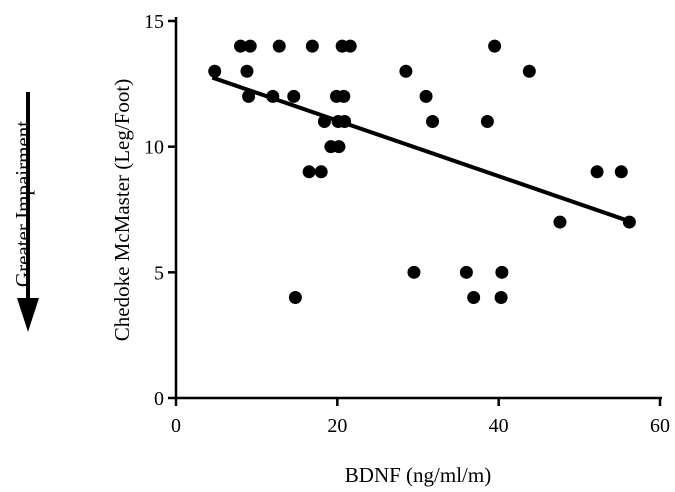 This screenshot has height=492, width=675. What do you see at coordinates (159, 399) in the screenshot?
I see `y-tick-label: 0` at bounding box center [159, 399].